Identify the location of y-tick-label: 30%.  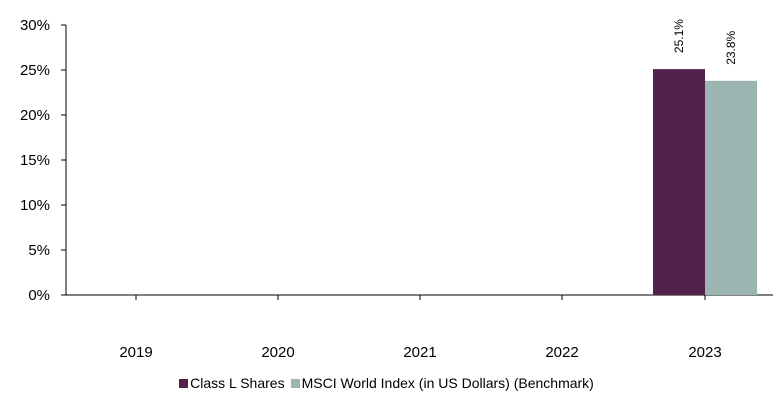
(35, 25).